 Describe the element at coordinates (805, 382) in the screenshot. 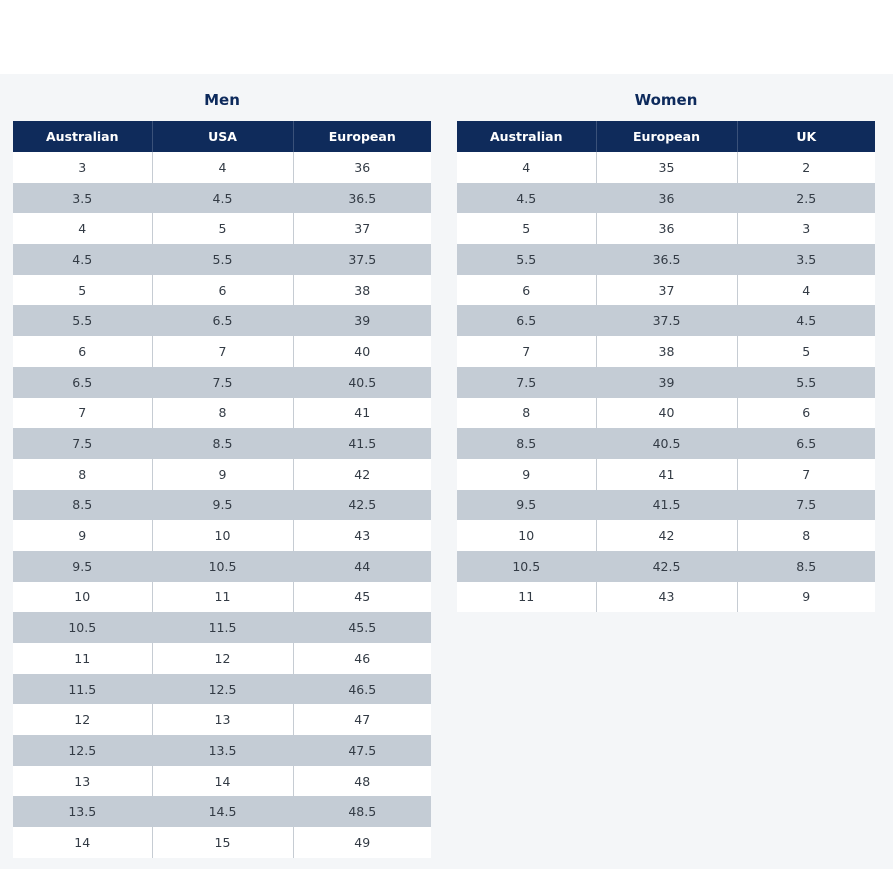

I see `table-cell: 5.5` at that location.